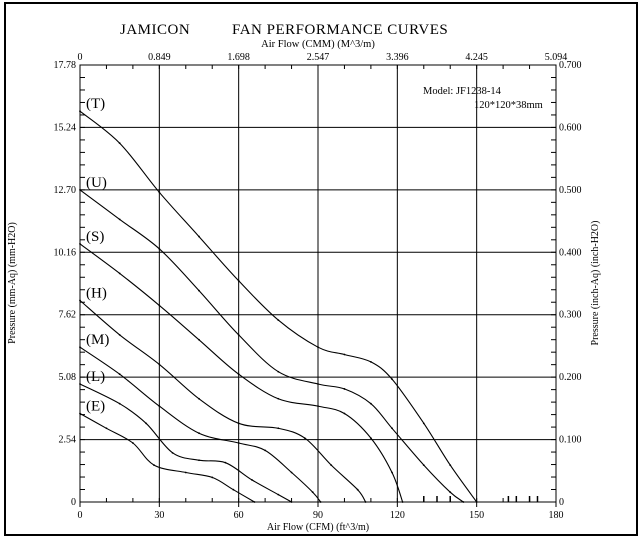 The height and width of the screenshot is (543, 642). Describe the element at coordinates (318, 515) in the screenshot. I see `x-tick-label: 90` at that location.